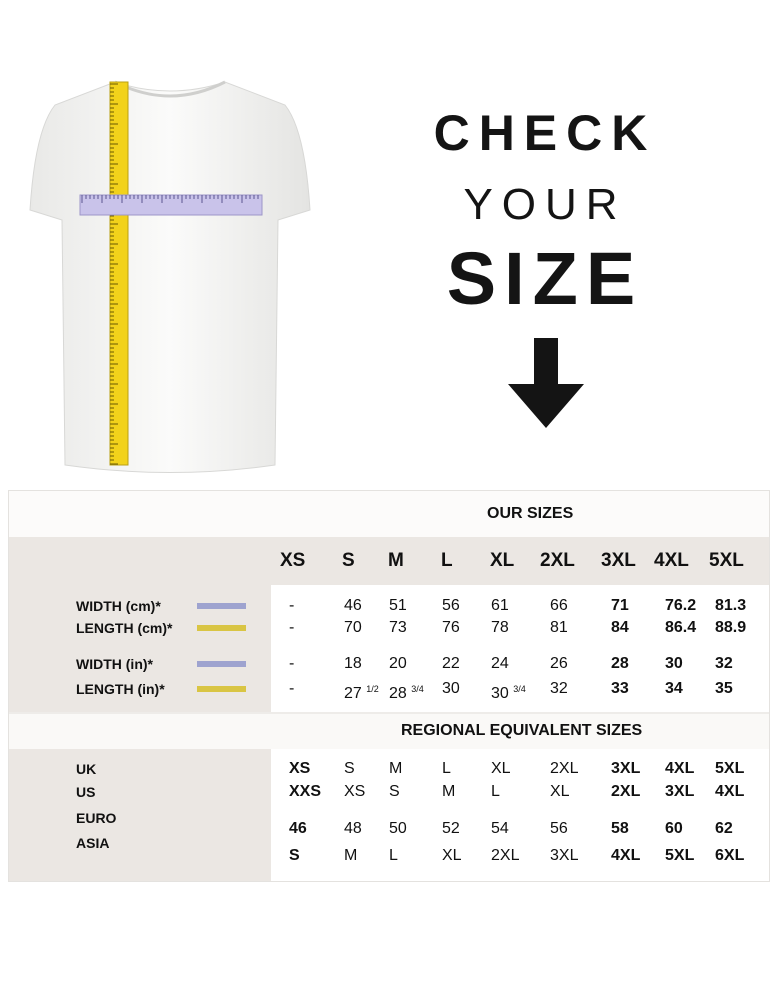 Image resolution: width=781 pixels, height=1000 pixels. Describe the element at coordinates (724, 689) in the screenshot. I see `table-cell: 35` at that location.